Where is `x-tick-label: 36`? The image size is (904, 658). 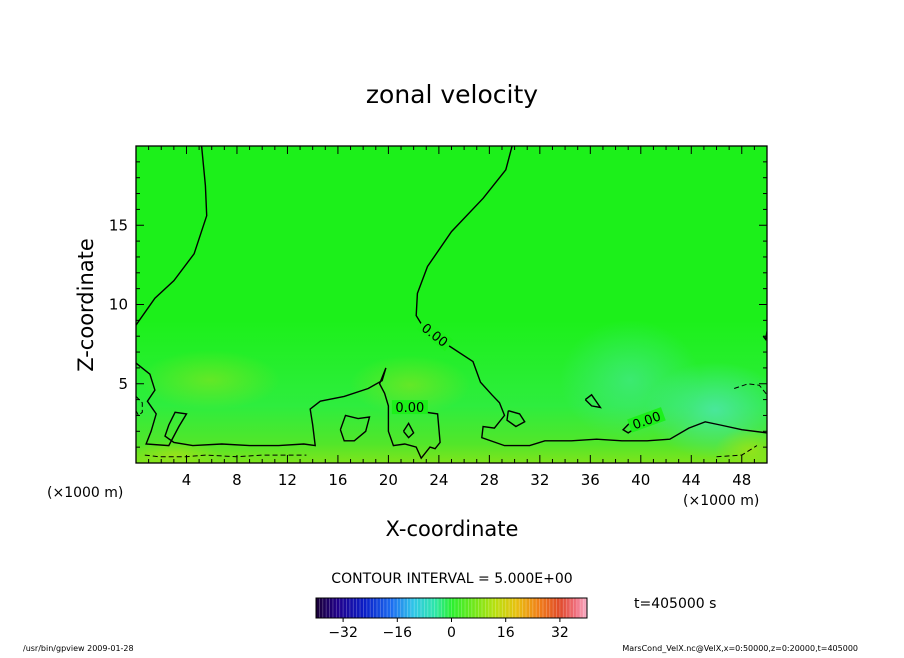
x-tick-label: 36 is located at coordinates (590, 480).